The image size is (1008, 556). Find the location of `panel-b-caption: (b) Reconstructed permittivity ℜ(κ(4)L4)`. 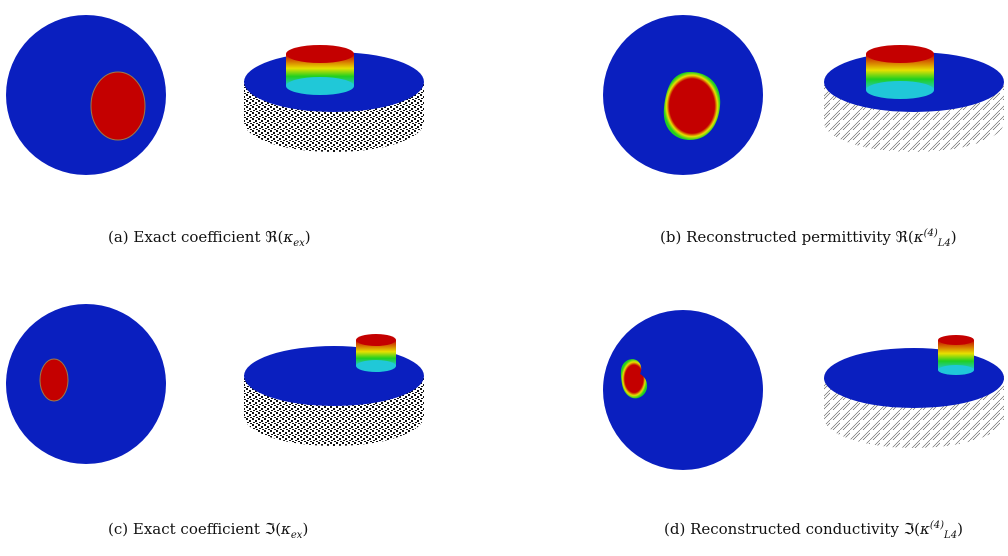

panel-b-caption: (b) Reconstructed permittivity ℜ(κ(4)L4) is located at coordinates (808, 238).